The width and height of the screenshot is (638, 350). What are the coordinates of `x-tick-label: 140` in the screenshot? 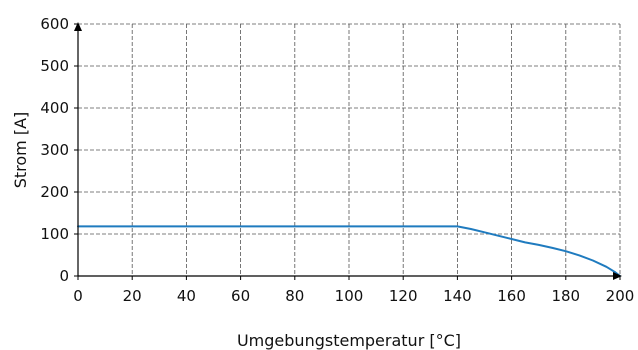 It's located at (457, 296).